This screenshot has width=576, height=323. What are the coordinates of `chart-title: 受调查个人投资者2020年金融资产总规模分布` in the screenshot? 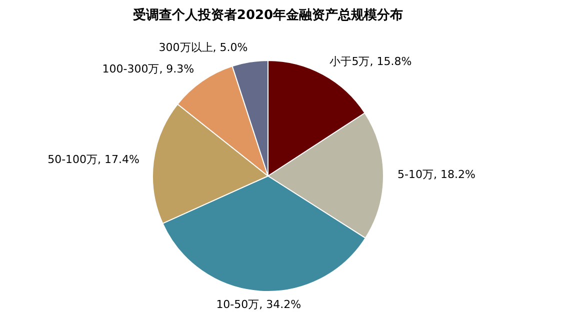 It's located at (268, 15).